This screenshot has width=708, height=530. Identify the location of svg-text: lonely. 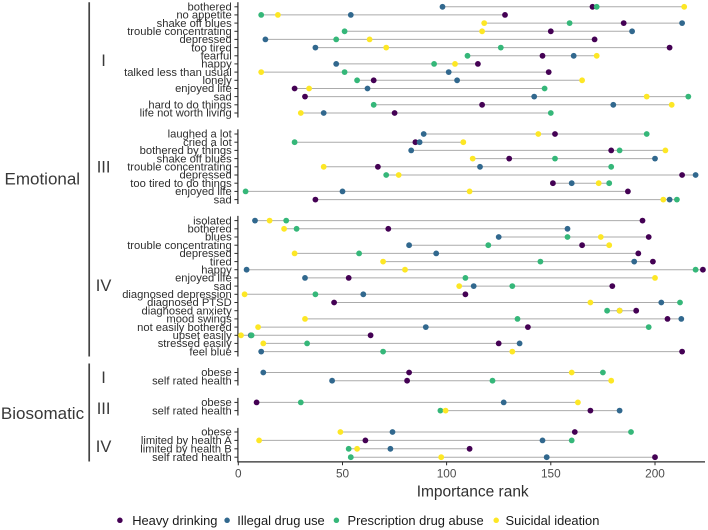
(217, 81).